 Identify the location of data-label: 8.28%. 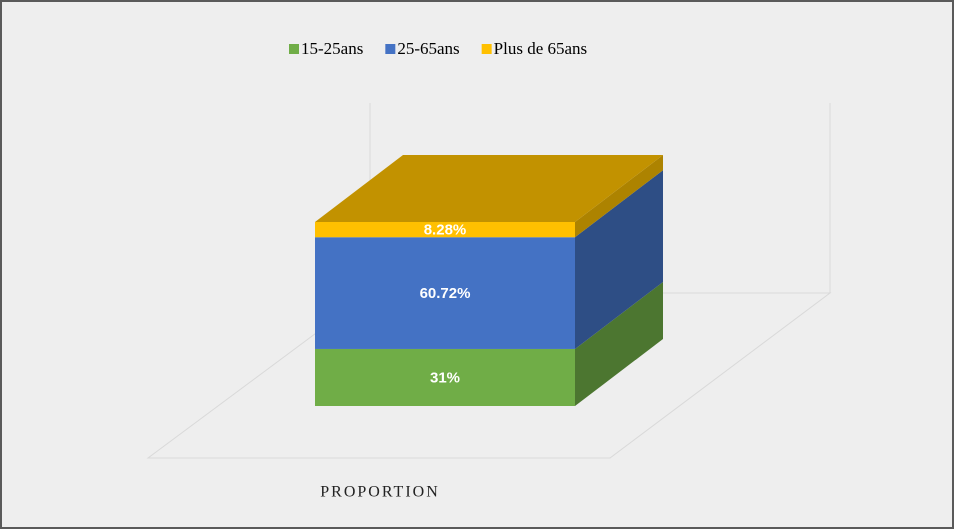
(445, 230).